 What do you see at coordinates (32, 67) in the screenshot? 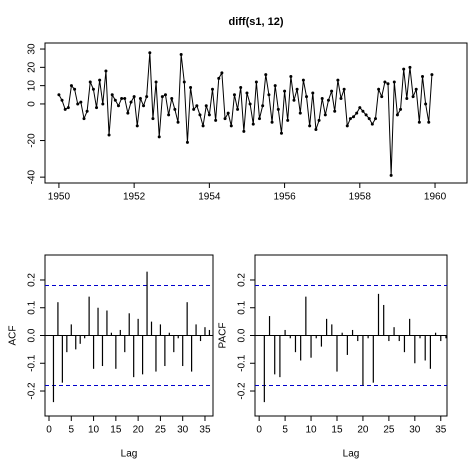
I see `y-tick-label: 20` at bounding box center [32, 67].